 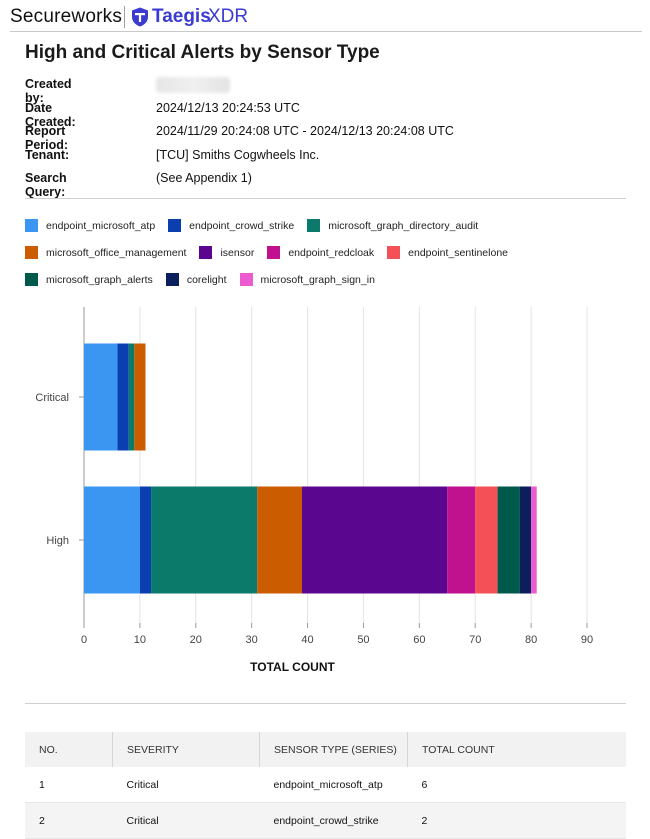 I want to click on report-title: High and Critical Alerts by Sensor Type, so click(x=202, y=52).